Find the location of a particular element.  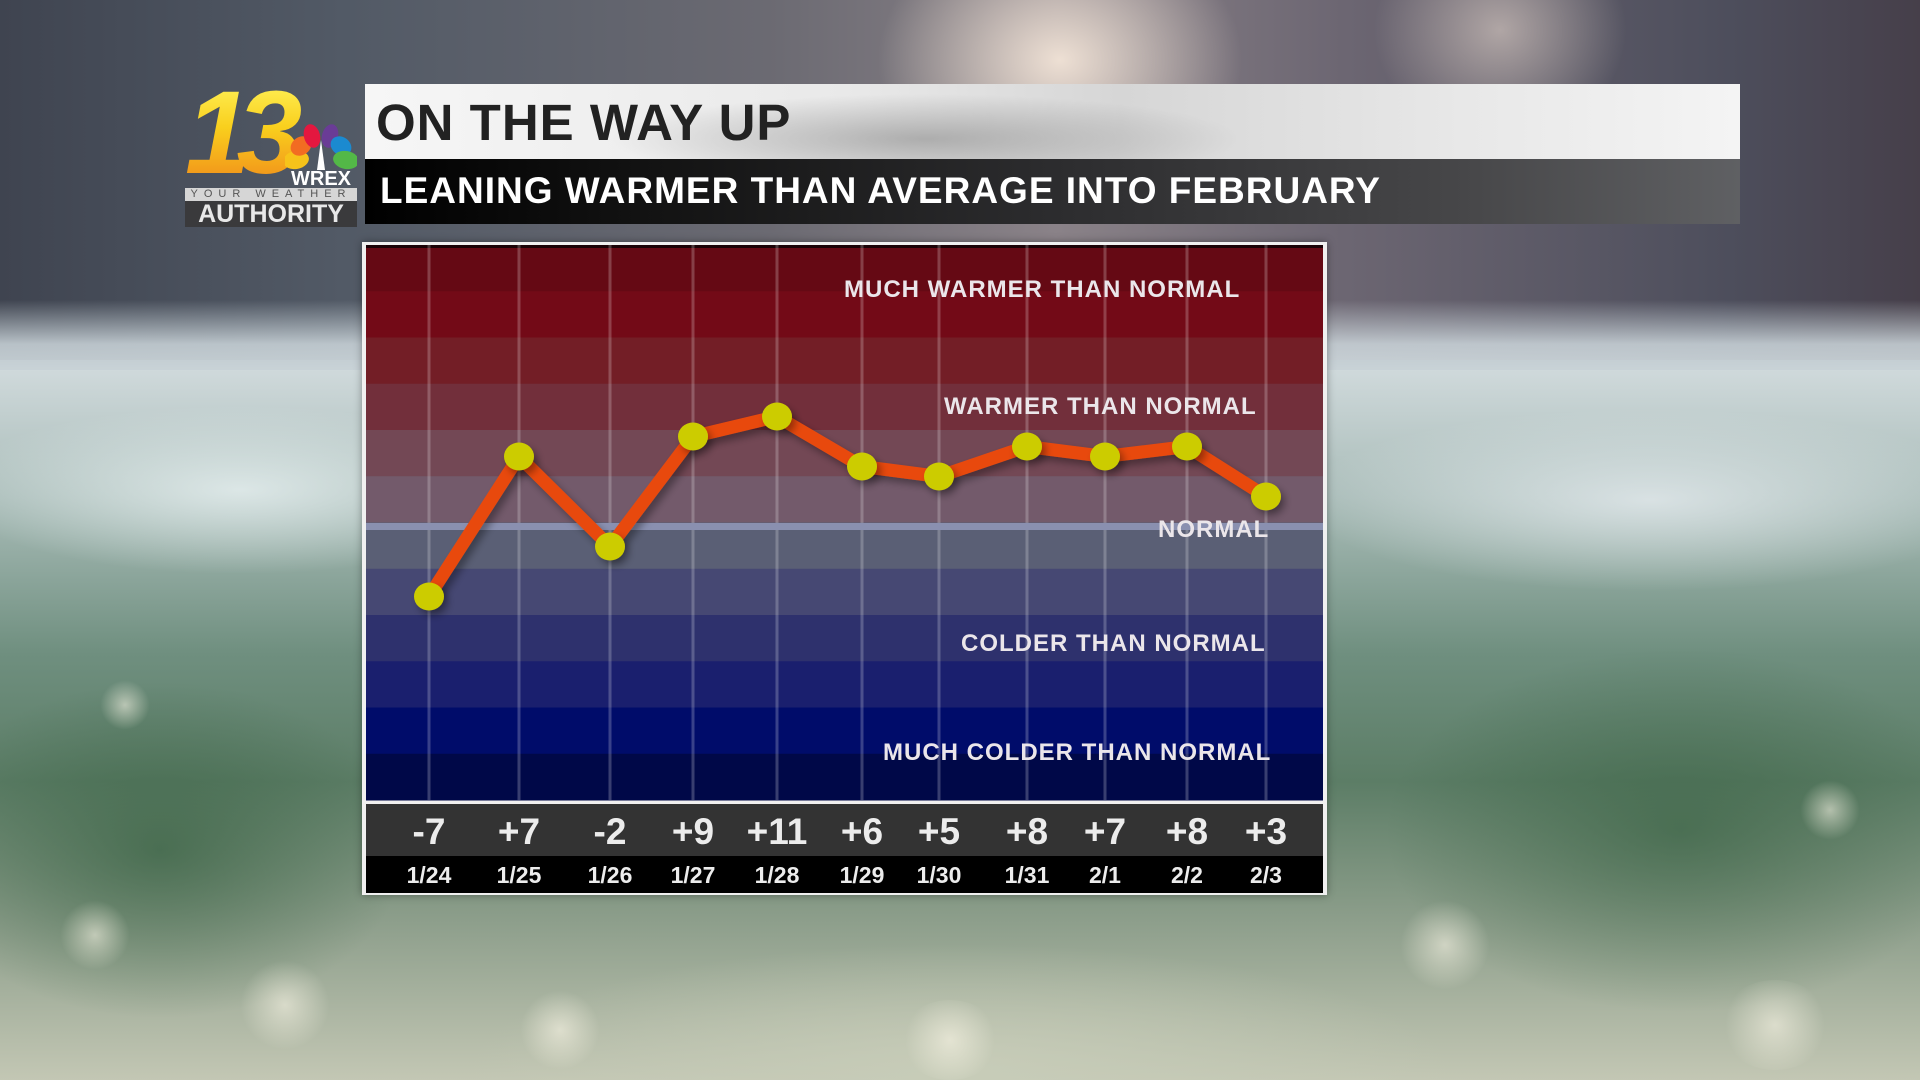

logo-channel-number: 13 is located at coordinates (250, 133).